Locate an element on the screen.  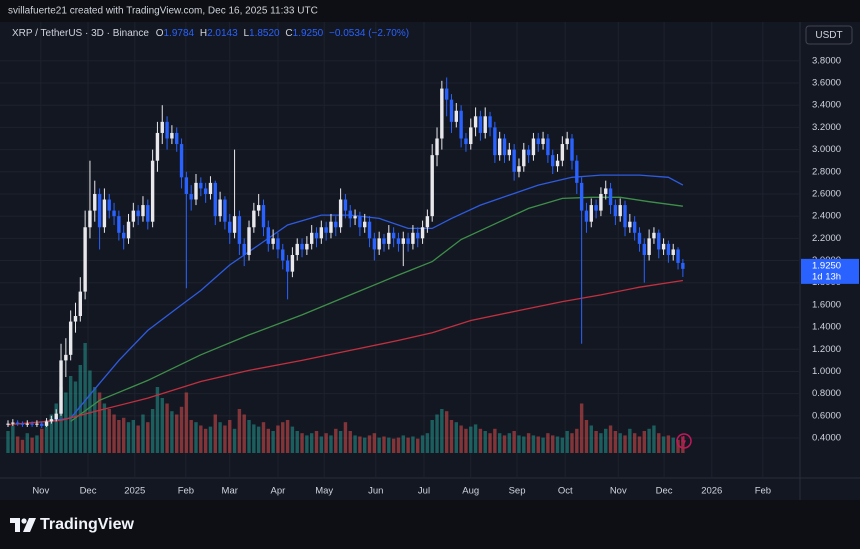
x-tick-label: Sep is located at coordinates (517, 491).